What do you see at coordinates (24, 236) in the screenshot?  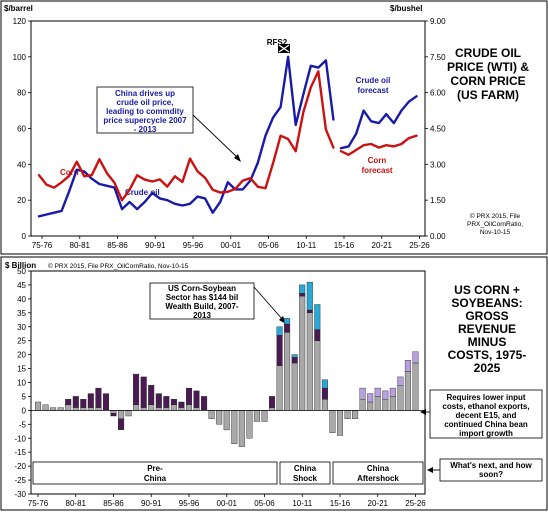 I see `y-tick-label-left: 0` at bounding box center [24, 236].